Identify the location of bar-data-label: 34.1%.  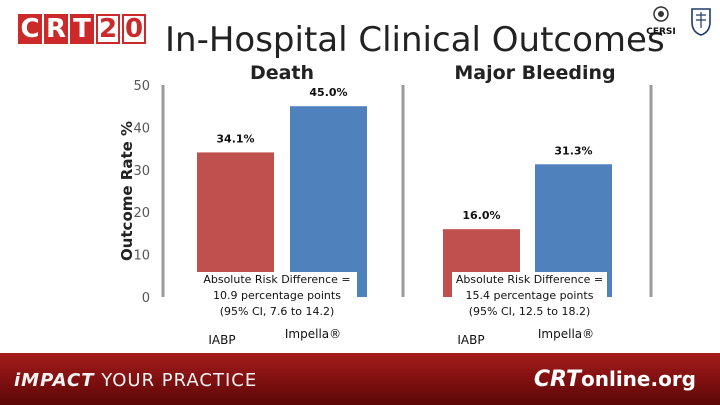
(235, 138).